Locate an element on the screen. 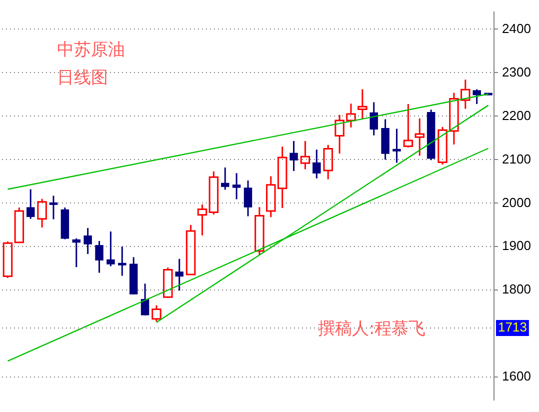 The image size is (539, 412). y-tick-label: 1900 is located at coordinates (516, 246).